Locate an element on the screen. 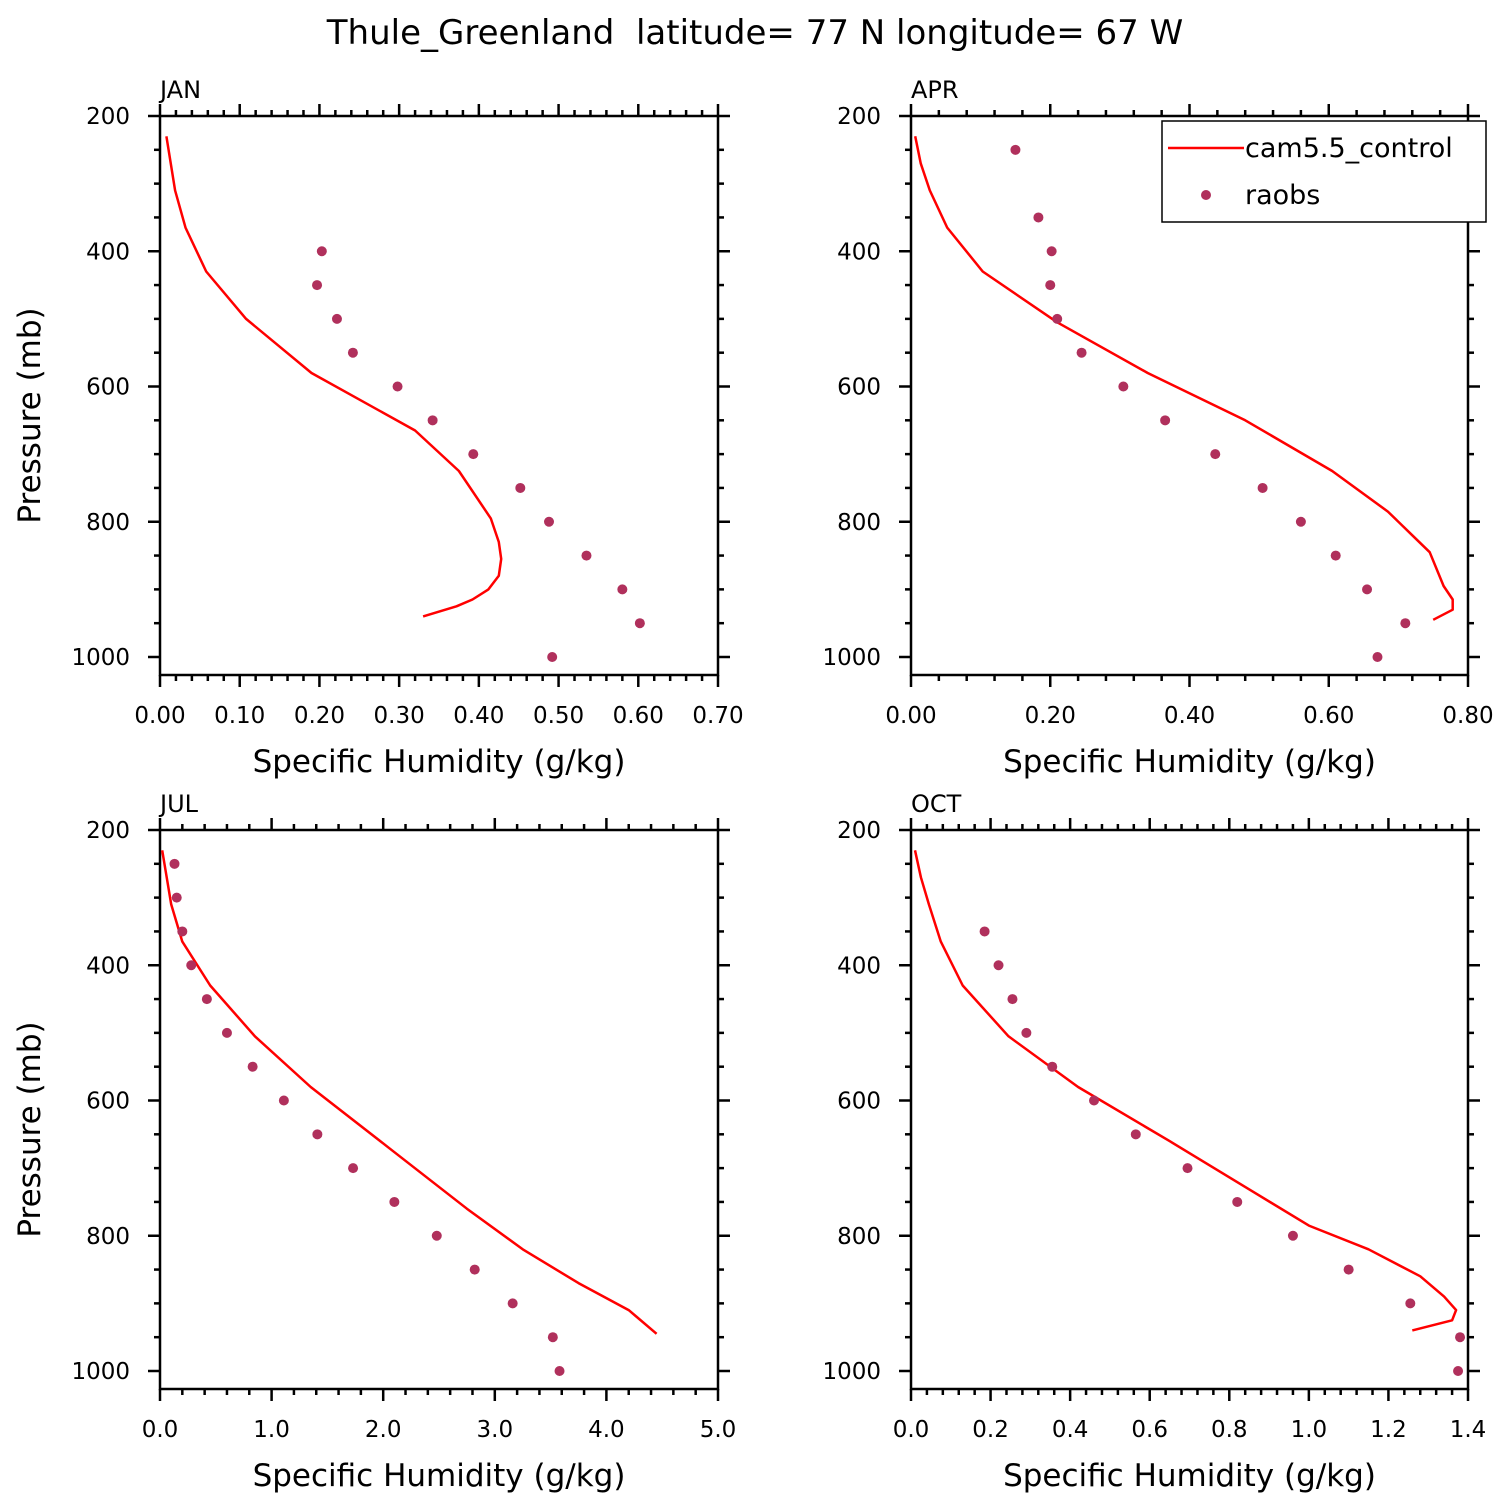 The width and height of the screenshot is (1510, 1510). x-tick-label: 2.0 is located at coordinates (383, 1430).